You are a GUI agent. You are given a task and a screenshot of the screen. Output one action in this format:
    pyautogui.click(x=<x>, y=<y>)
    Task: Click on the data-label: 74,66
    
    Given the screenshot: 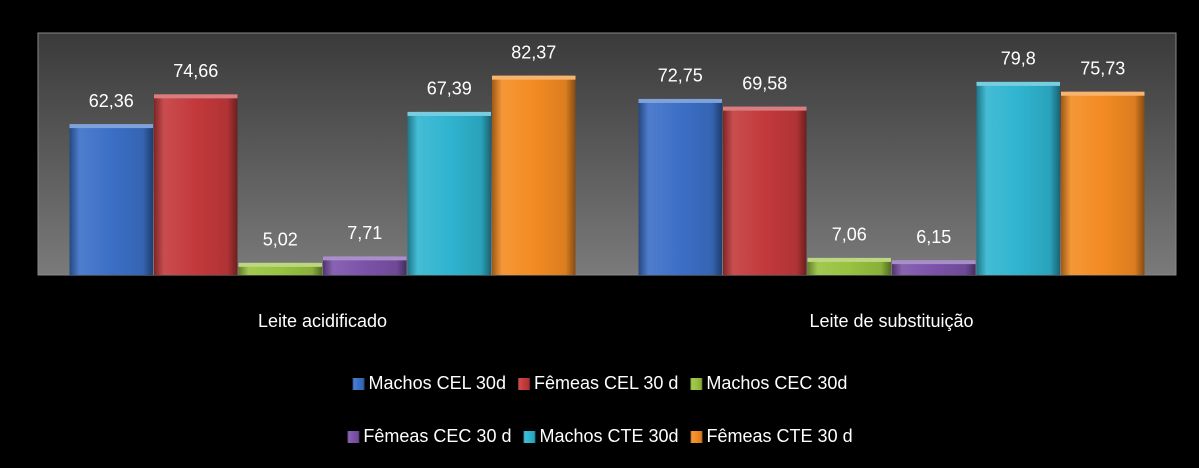 What is the action you would take?
    pyautogui.click(x=195, y=71)
    